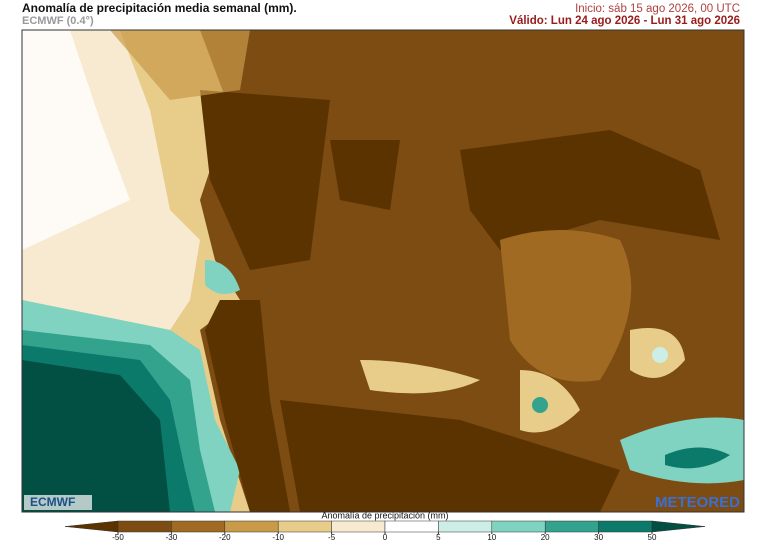 The height and width of the screenshot is (542, 768). I want to click on colorbar-tick-label: 5, so click(438, 537).